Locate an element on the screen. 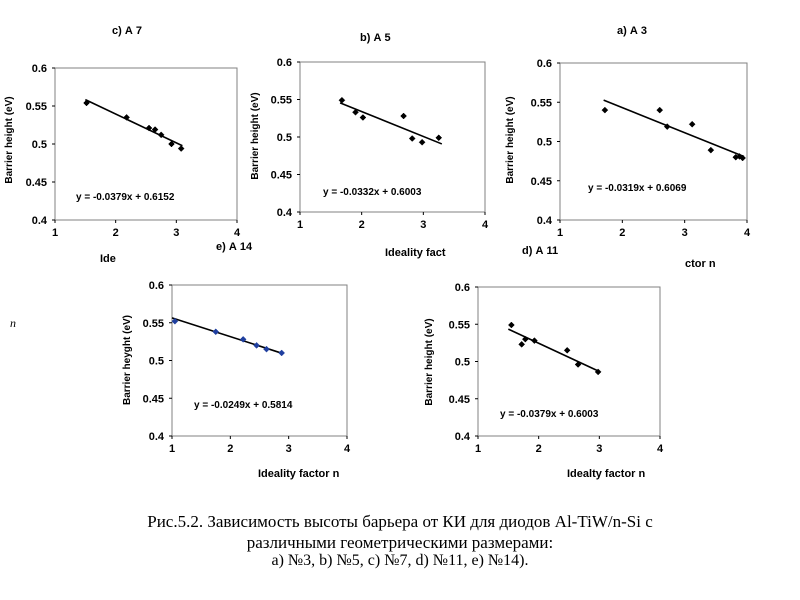 Image resolution: width=800 pixels, height=600 pixels. margin-note: n is located at coordinates (13, 323).